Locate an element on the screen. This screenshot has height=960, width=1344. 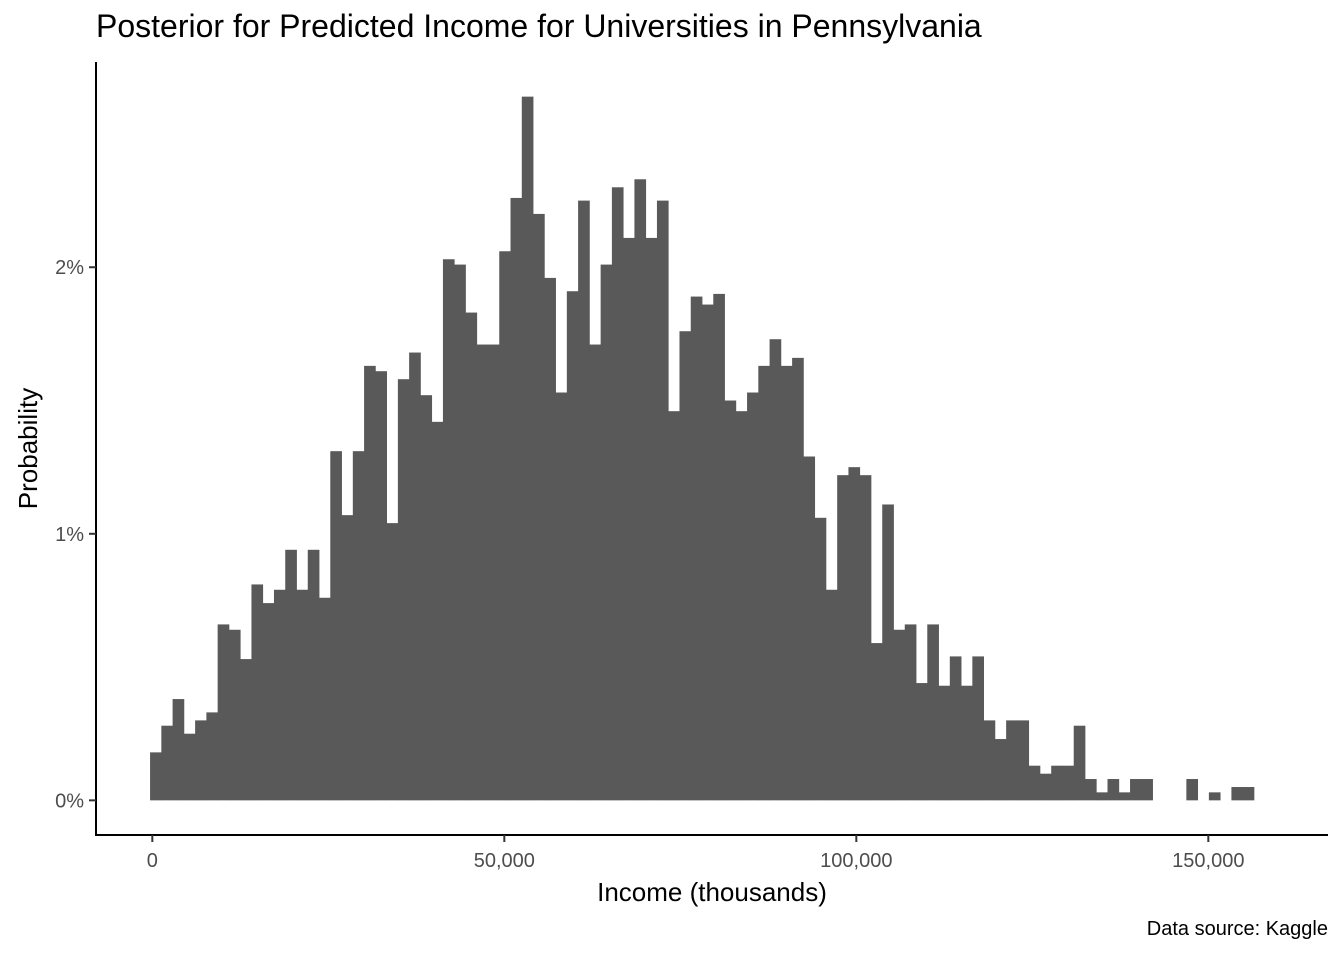
data-source-caption: Data source: Kaggle is located at coordinates (1237, 929).